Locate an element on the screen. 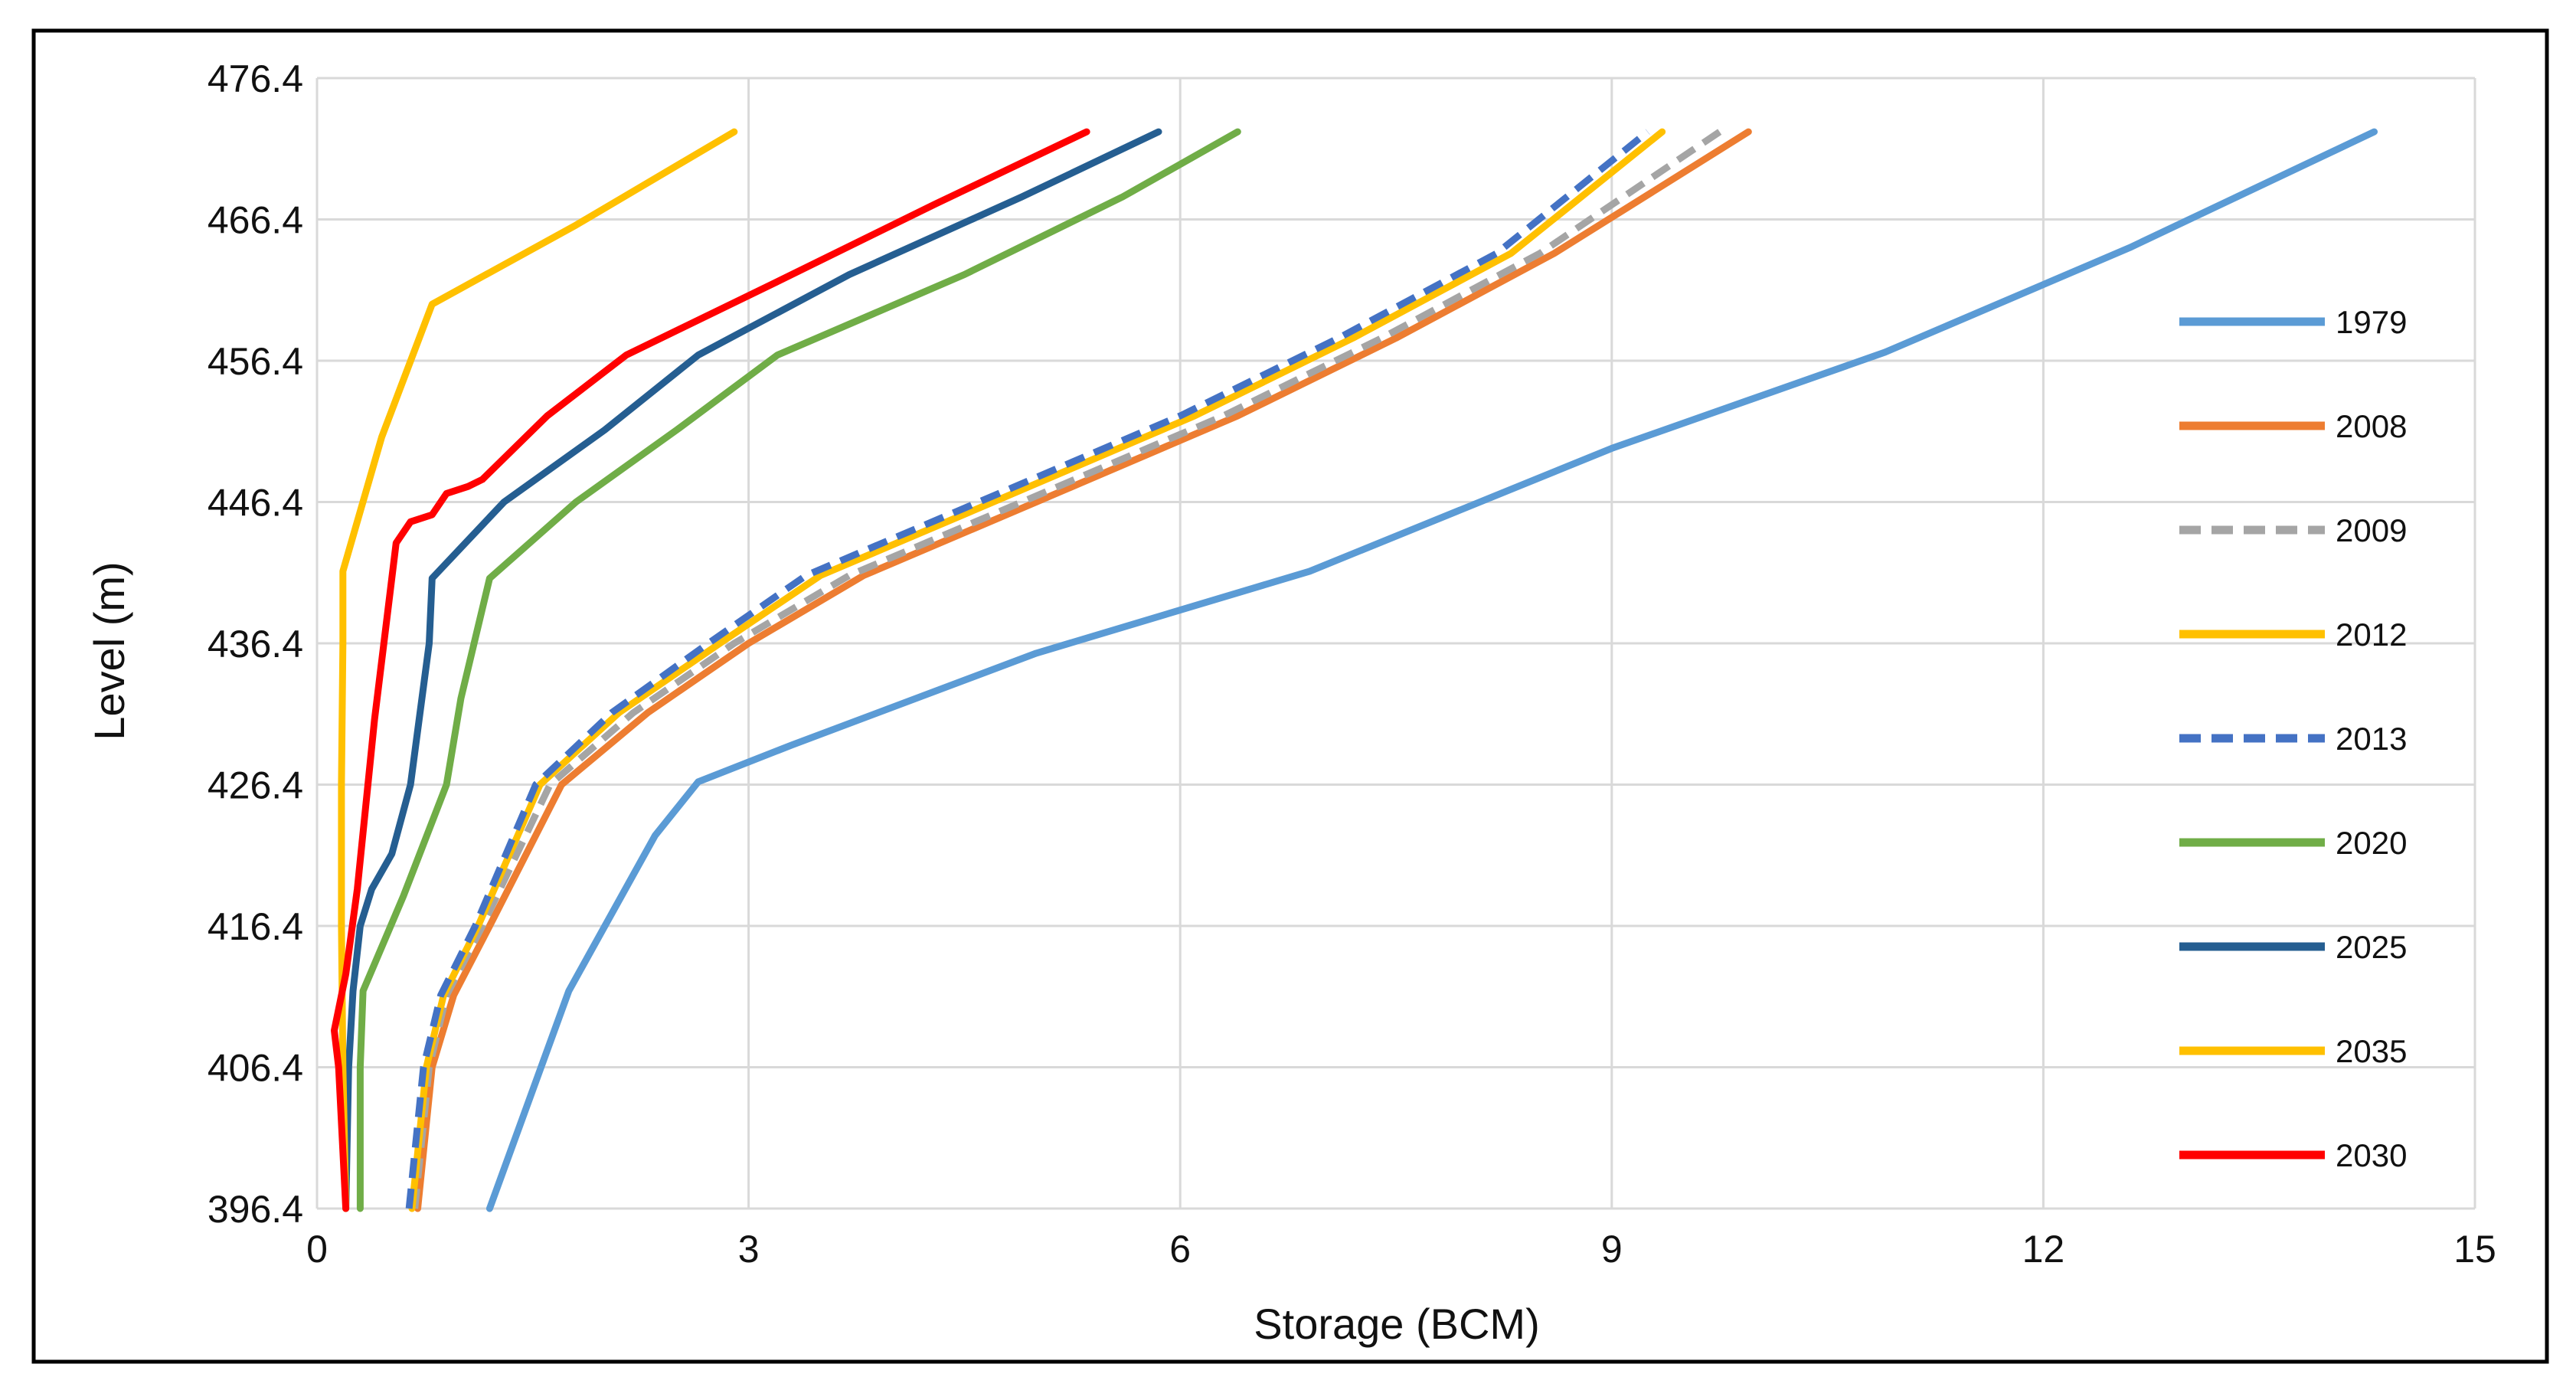  legend-label-2030: 2030 is located at coordinates (2371, 1155).